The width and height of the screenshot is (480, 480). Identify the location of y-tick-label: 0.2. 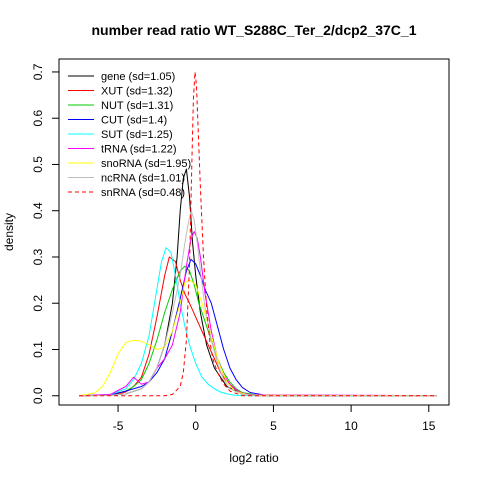
(38, 303).